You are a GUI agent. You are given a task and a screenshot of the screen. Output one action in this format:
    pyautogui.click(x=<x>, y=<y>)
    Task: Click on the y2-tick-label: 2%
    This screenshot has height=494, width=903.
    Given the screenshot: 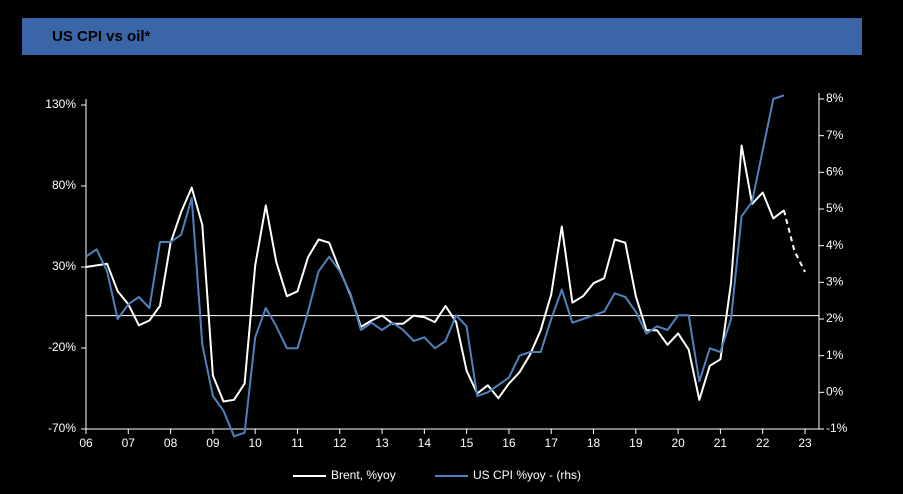 What is the action you would take?
    pyautogui.click(x=835, y=318)
    